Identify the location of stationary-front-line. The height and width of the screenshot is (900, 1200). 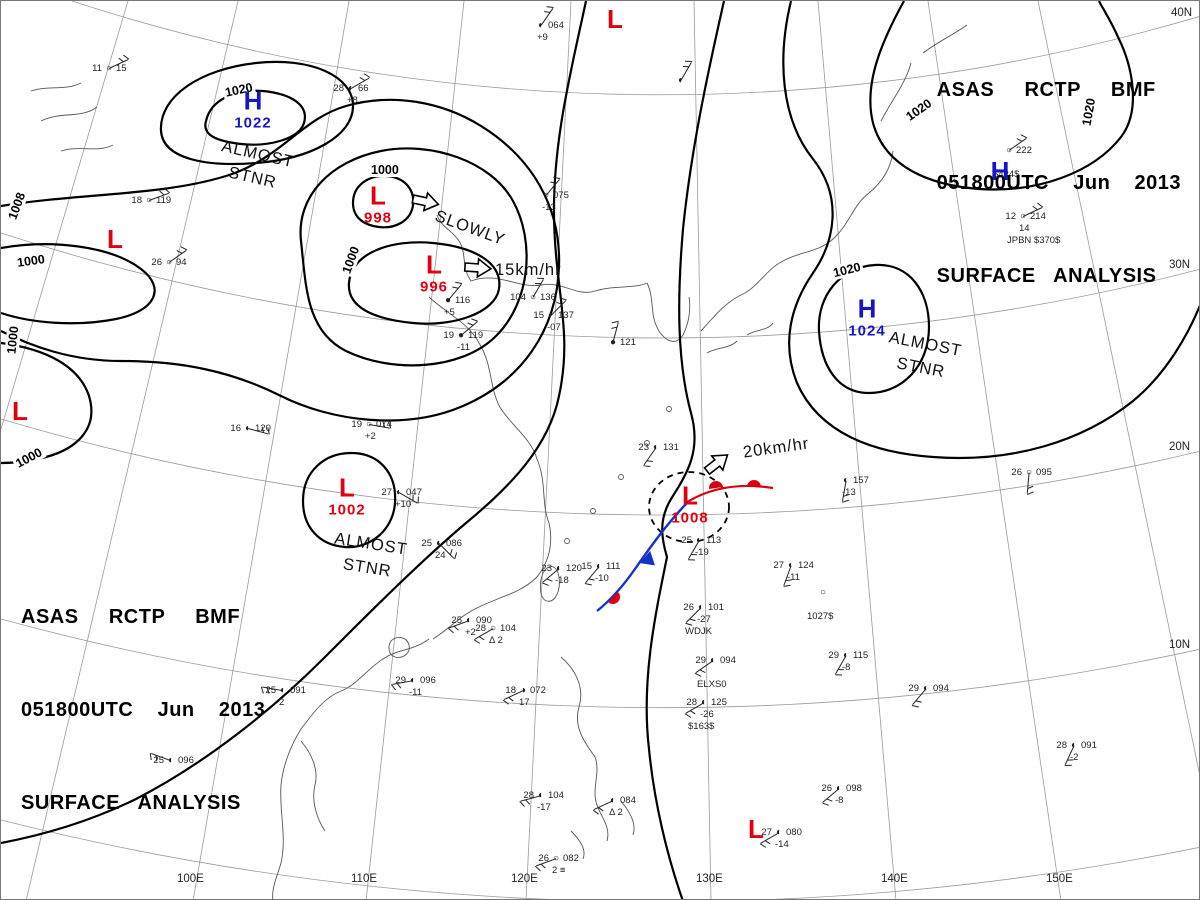
(643, 556).